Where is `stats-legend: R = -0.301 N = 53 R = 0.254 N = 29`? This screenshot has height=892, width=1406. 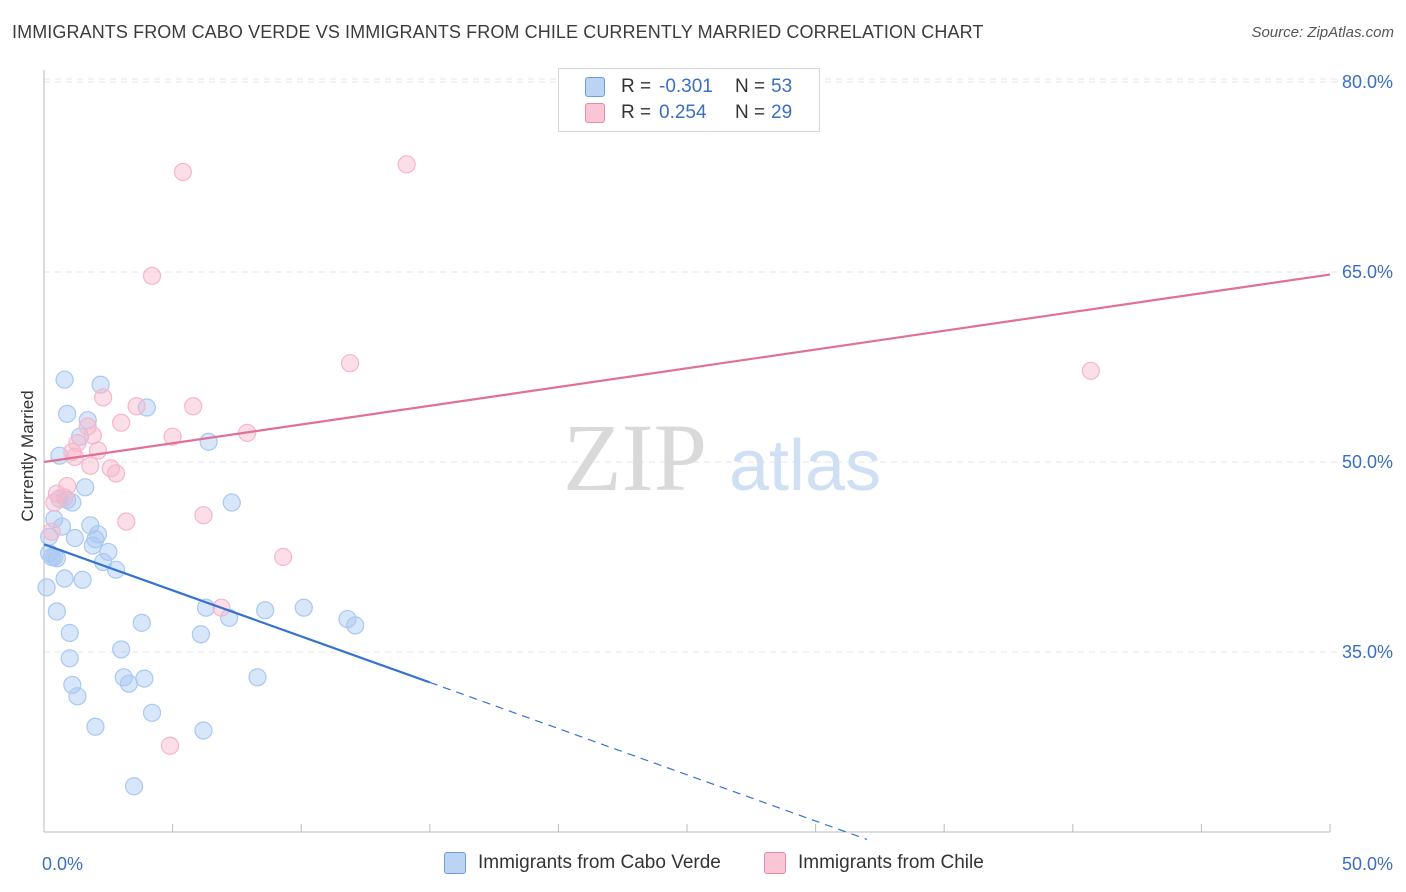 stats-legend: R = -0.301 N = 53 R = 0.254 N = 29 is located at coordinates (689, 100).